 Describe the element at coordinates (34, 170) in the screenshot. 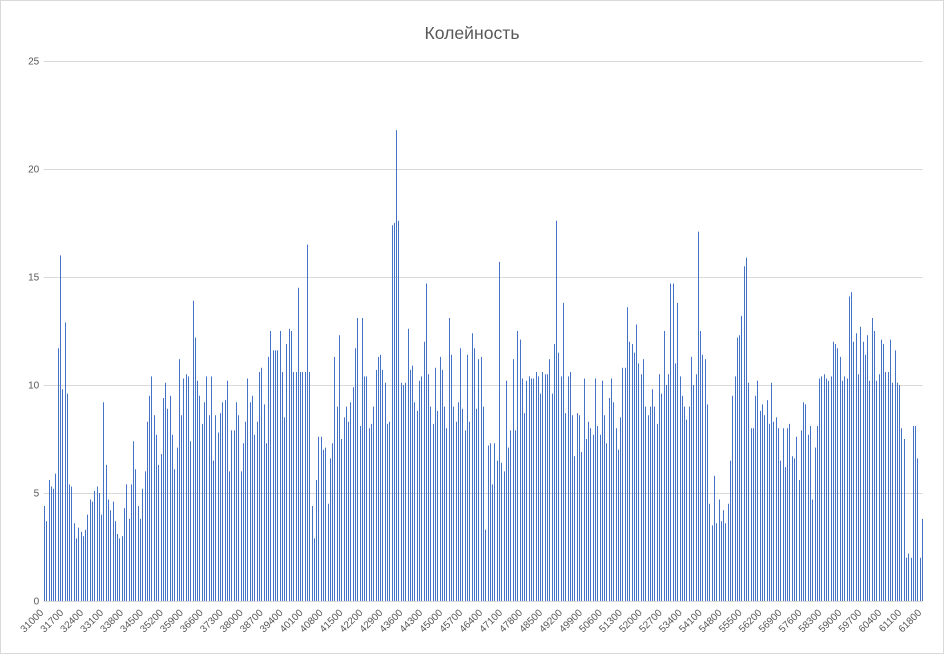

I see `svg-text: 20` at that location.